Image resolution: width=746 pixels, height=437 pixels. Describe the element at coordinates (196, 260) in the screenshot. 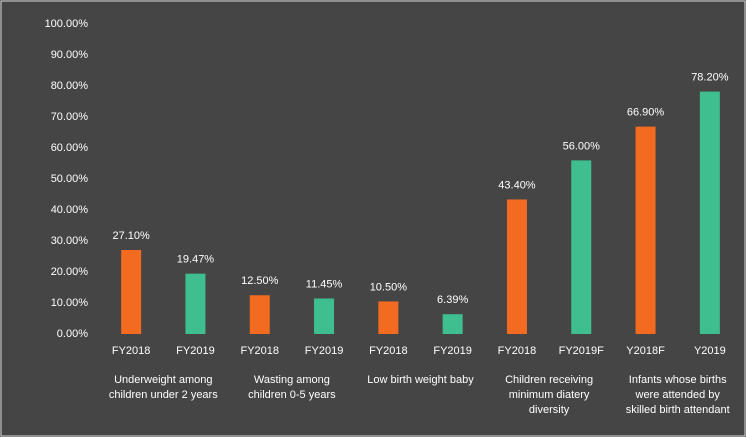

I see `data-label: 19.47%` at that location.